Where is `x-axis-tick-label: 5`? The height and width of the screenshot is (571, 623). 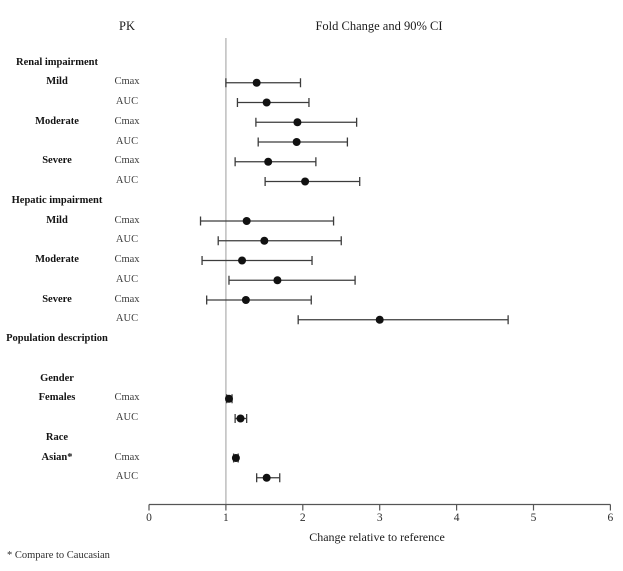
x-axis-tick-label: 5 is located at coordinates (533, 518).